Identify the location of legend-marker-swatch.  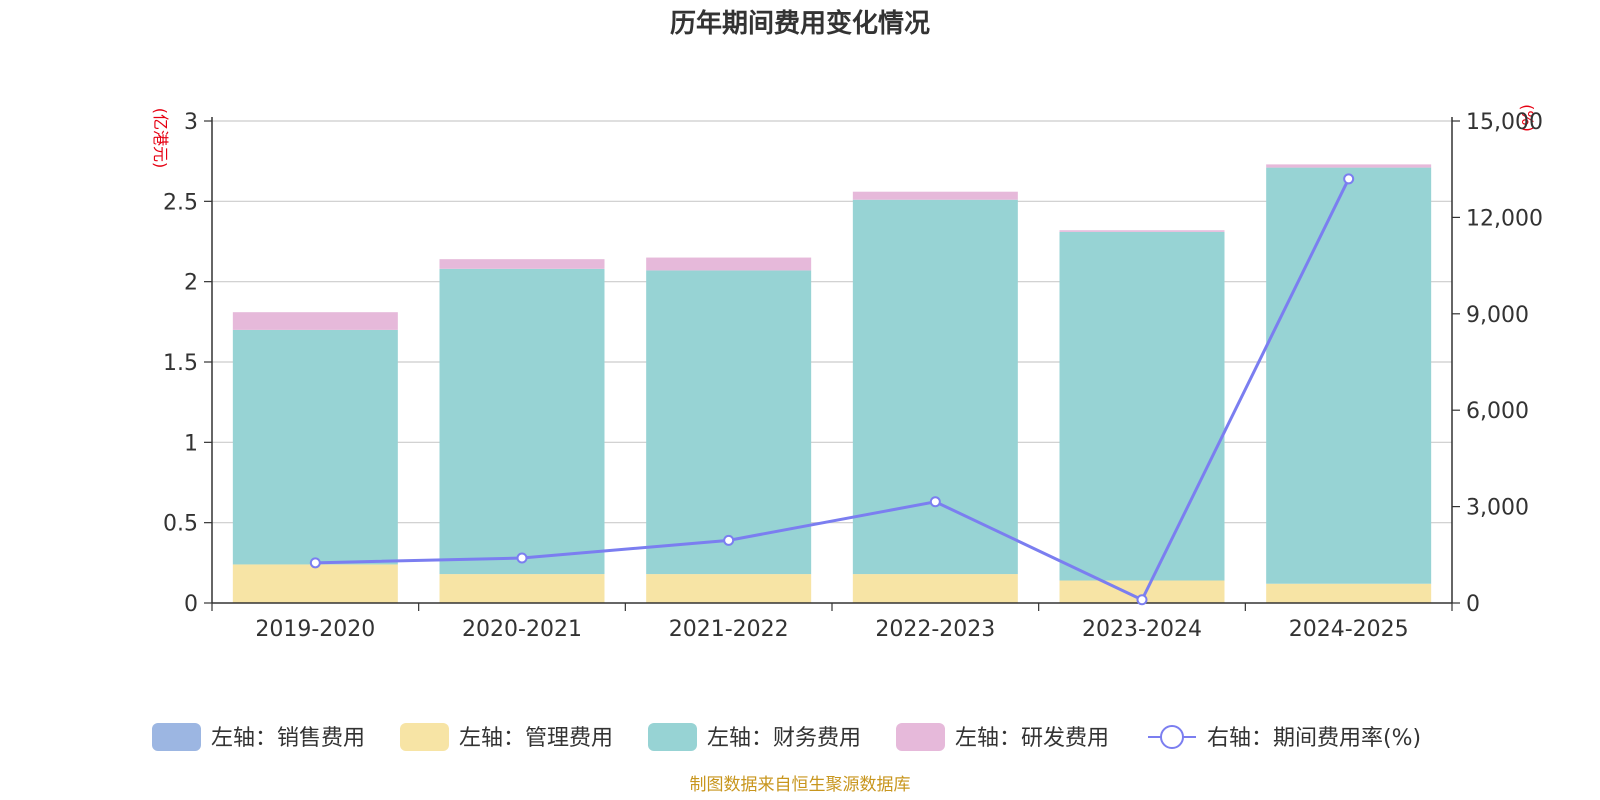
(1172, 737).